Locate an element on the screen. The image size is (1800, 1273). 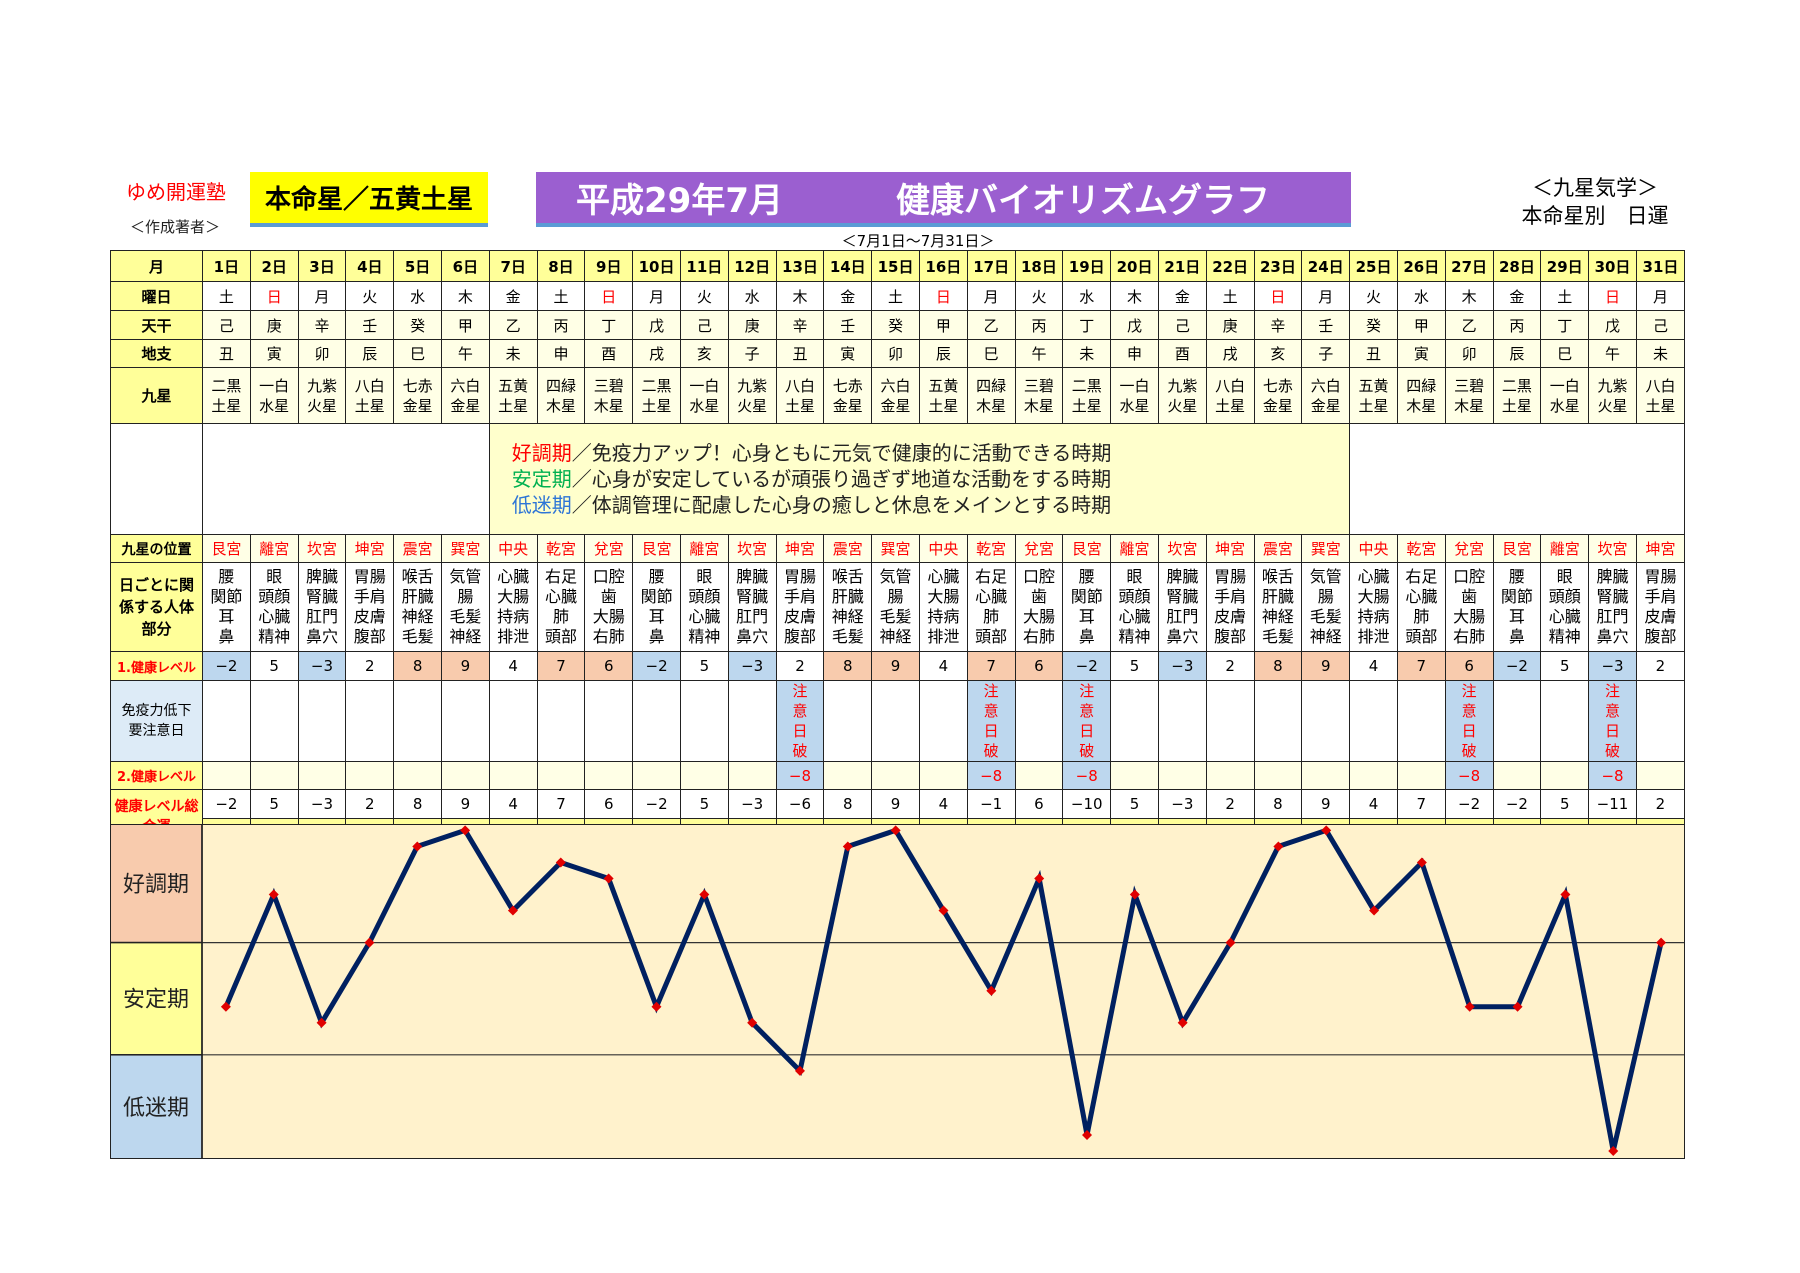
body-part: 腹部 is located at coordinates (369, 636).